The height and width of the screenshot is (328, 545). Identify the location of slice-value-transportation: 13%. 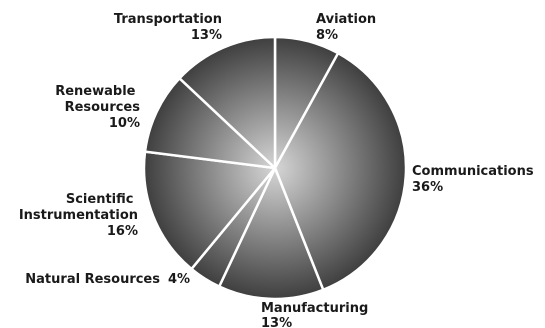
(206, 35).